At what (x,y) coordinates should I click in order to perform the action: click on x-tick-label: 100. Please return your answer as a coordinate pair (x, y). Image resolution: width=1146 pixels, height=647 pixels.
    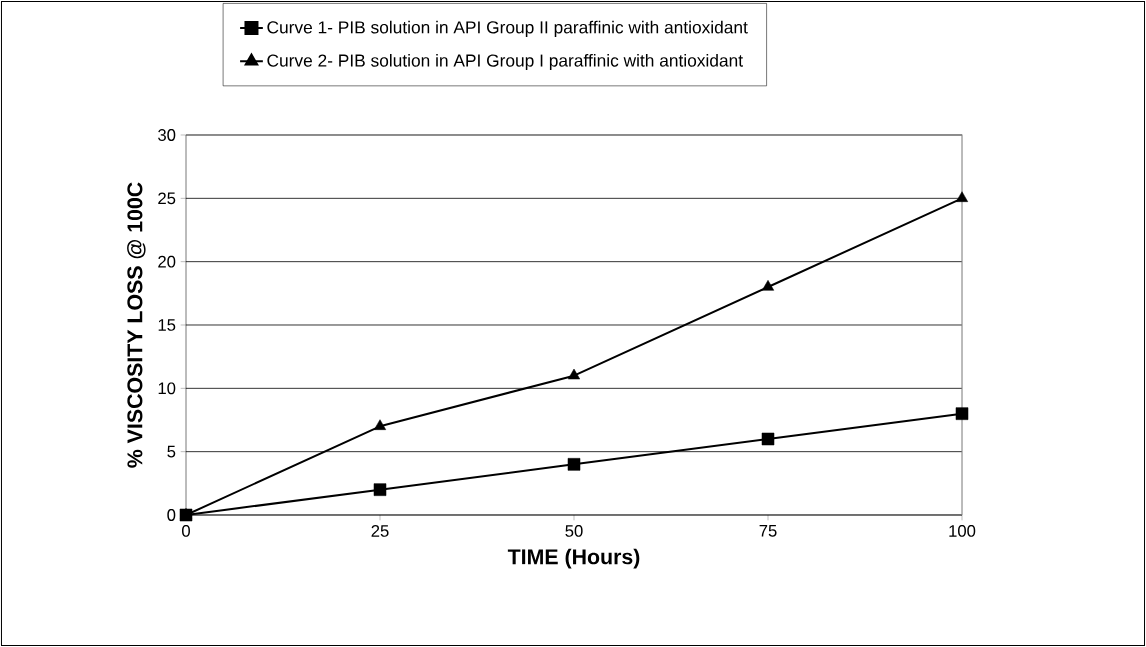
    Looking at the image, I should click on (962, 531).